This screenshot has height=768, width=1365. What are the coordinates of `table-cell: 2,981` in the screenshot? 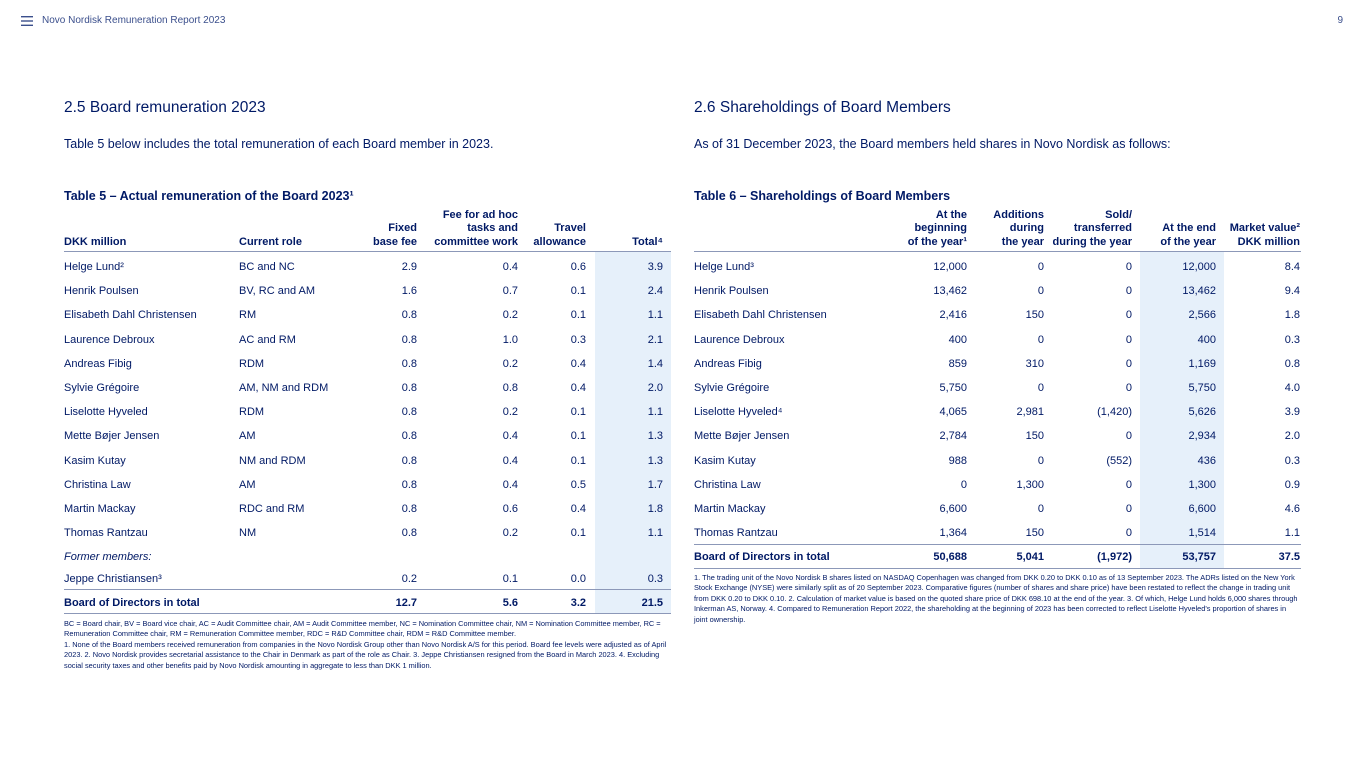 It's located at (1030, 412).